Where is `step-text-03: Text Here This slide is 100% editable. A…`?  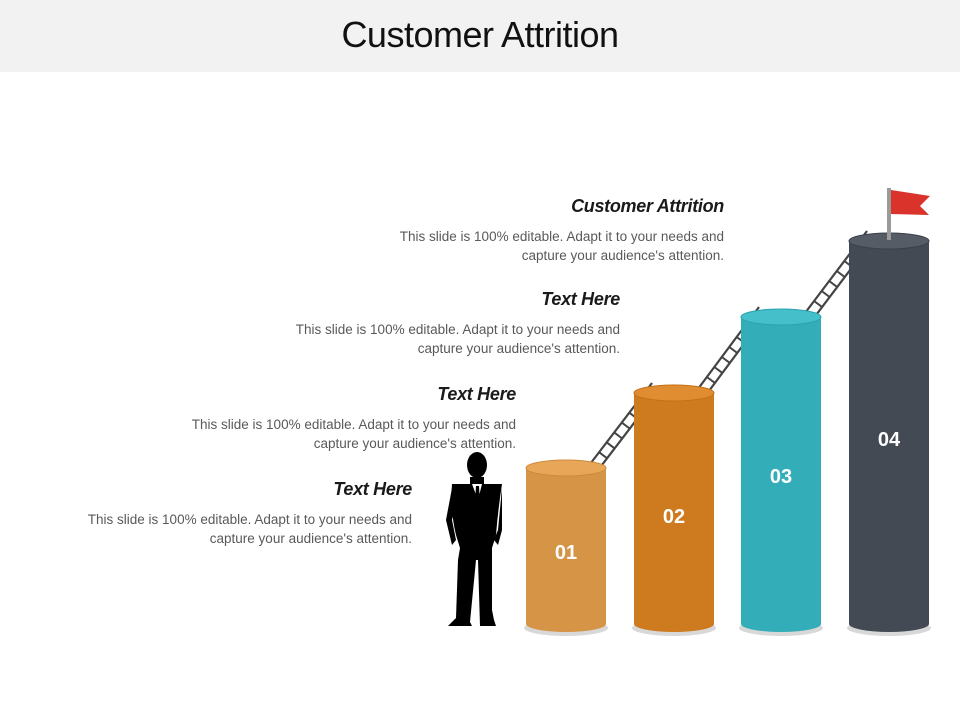
step-text-03: Text Here This slide is 100% editable. A… is located at coordinates (410, 323).